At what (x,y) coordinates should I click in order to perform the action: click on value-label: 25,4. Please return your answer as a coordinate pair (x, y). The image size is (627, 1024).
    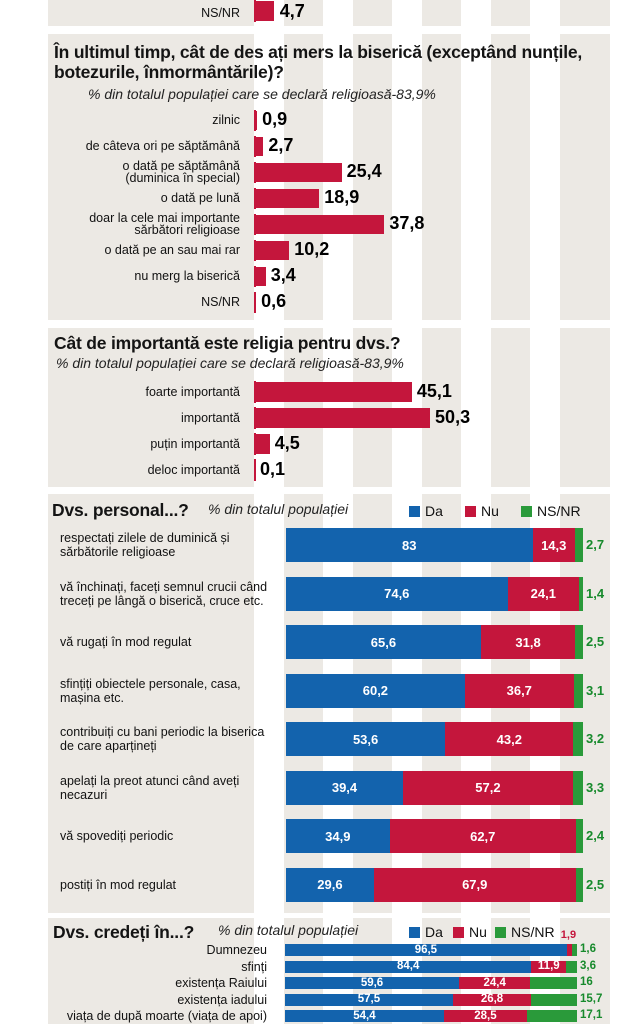
    Looking at the image, I should click on (364, 171).